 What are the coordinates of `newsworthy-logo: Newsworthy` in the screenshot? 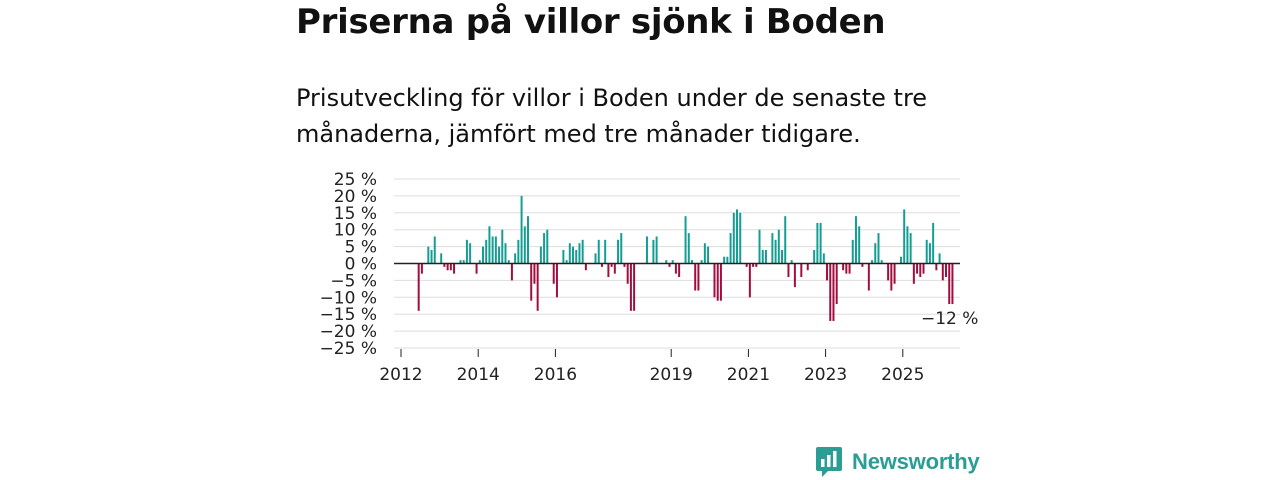 It's located at (897, 462).